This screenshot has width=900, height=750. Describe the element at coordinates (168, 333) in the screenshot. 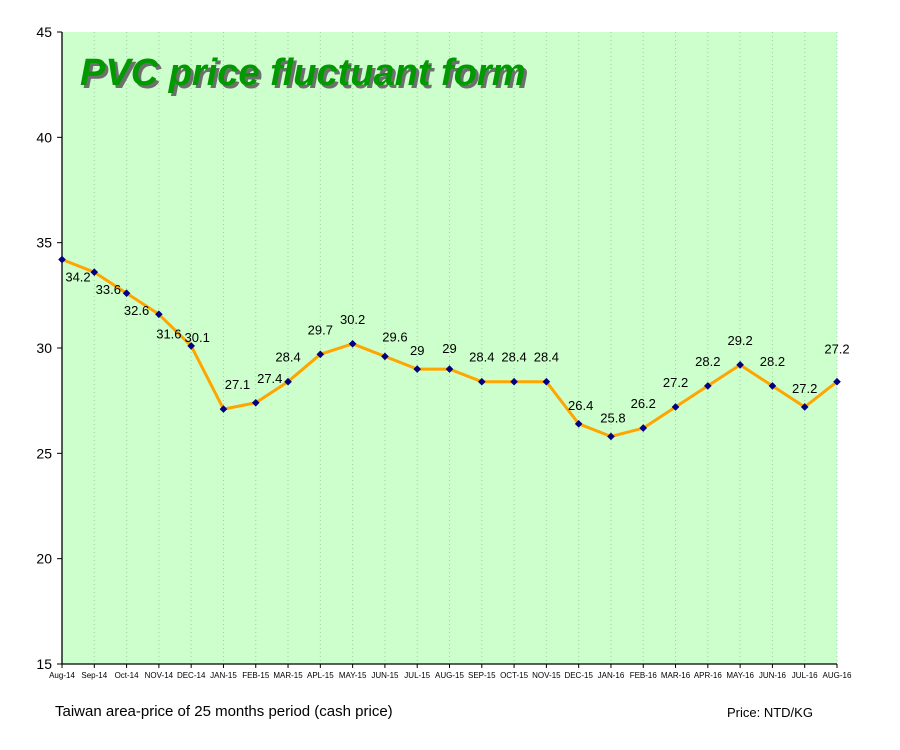

I see `data-label: 31.6` at that location.